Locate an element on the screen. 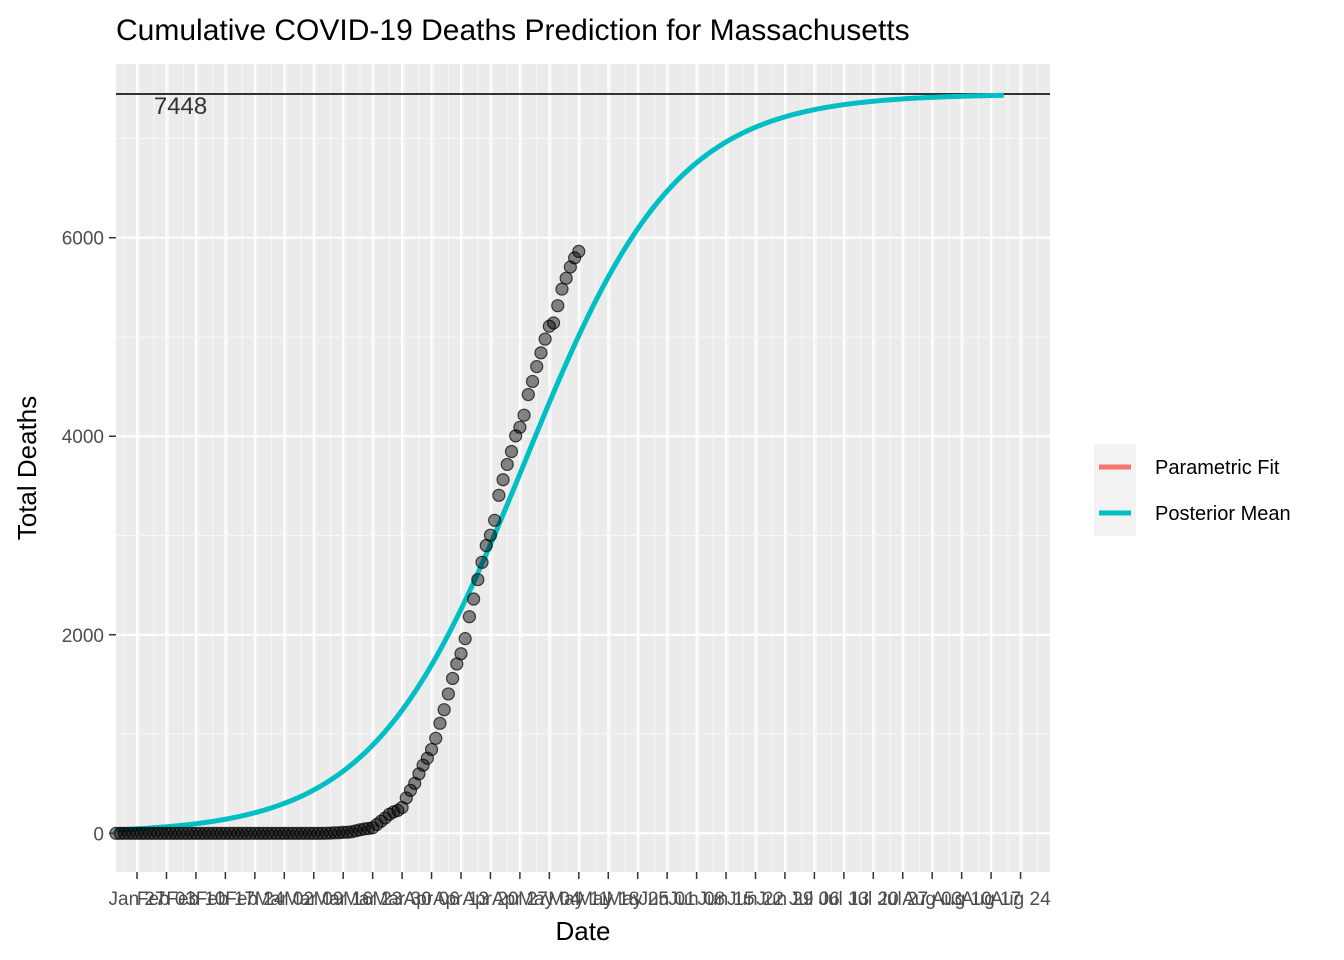 The height and width of the screenshot is (960, 1344). x-tick-label: Jul 20 is located at coordinates (873, 899).